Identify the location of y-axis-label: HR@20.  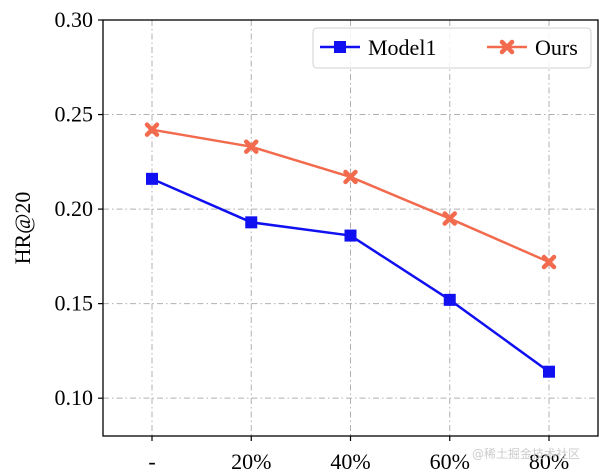
(22, 228).